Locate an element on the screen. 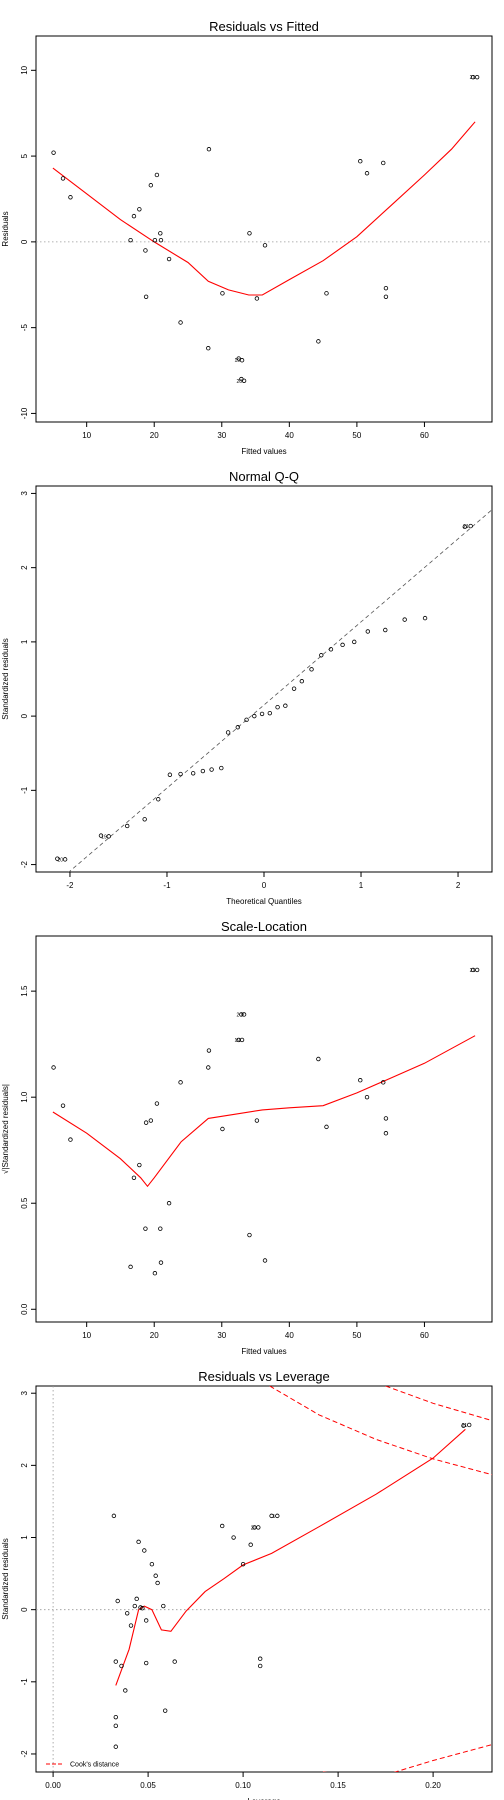 The width and height of the screenshot is (504, 1800). x-tick-label: 40 is located at coordinates (289, 435).